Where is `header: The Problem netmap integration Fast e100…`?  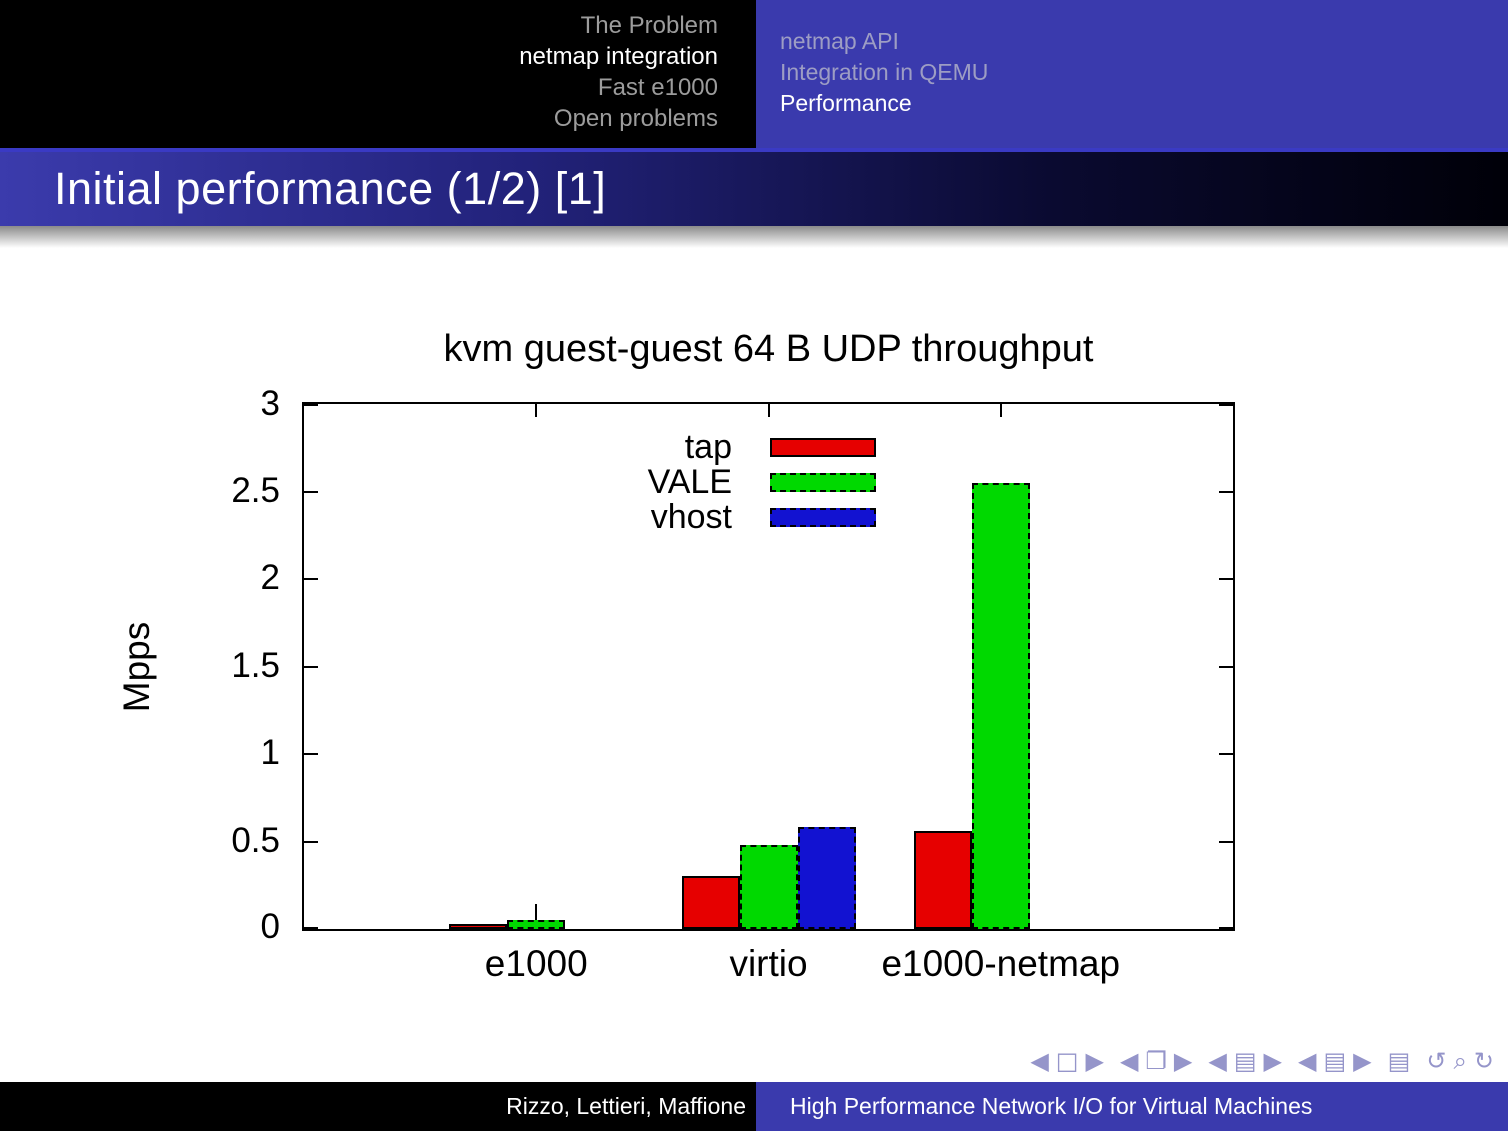
header: The Problem netmap integration Fast e100… is located at coordinates (754, 74).